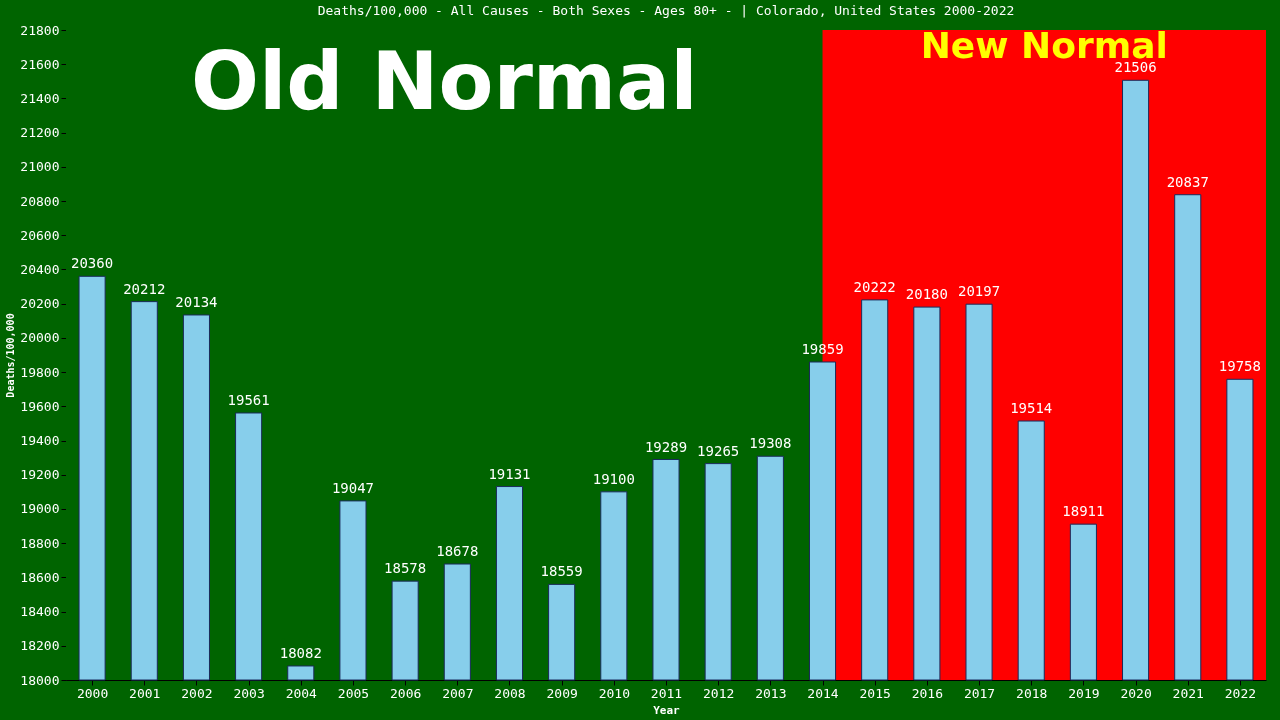  What do you see at coordinates (40, 543) in the screenshot?
I see `y-tick-label: 18800` at bounding box center [40, 543].